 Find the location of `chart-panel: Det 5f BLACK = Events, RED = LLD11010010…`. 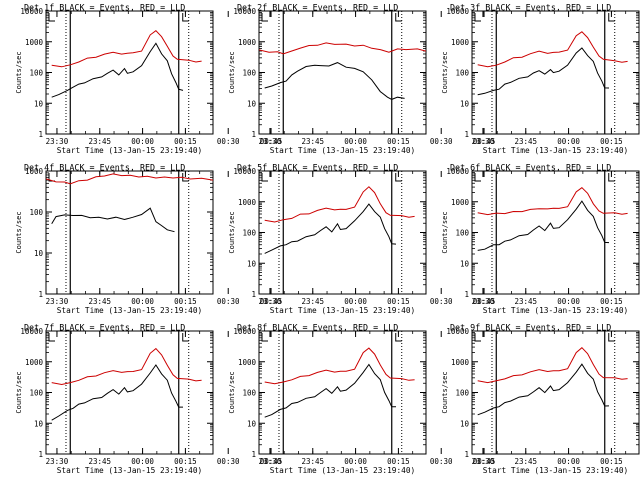

chart-panel: Det 5f BLACK = Events, RED = LLD11010010… is located at coordinates (361, 239).